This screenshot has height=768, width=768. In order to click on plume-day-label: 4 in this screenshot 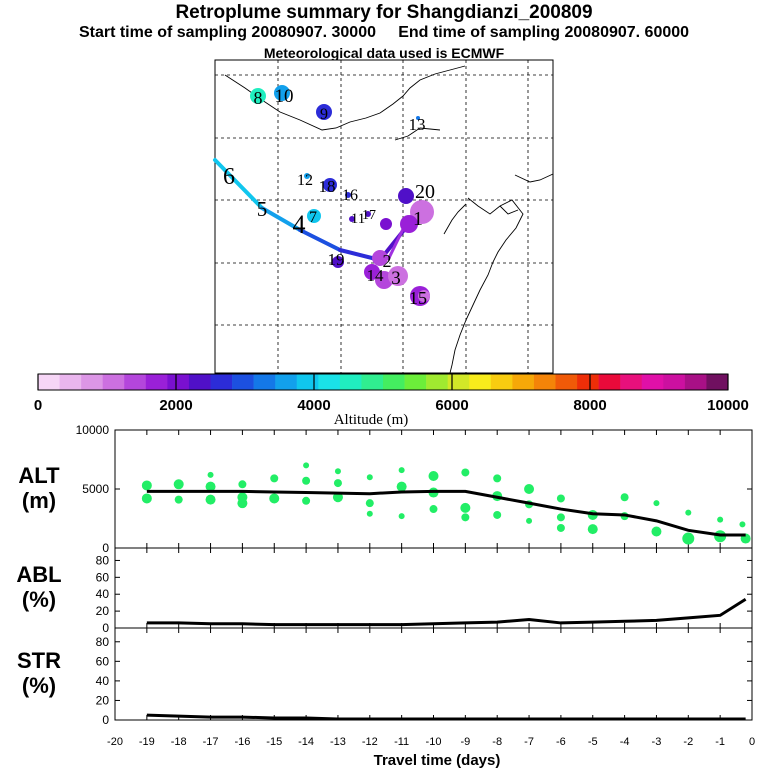, I will do `click(299, 224)`.